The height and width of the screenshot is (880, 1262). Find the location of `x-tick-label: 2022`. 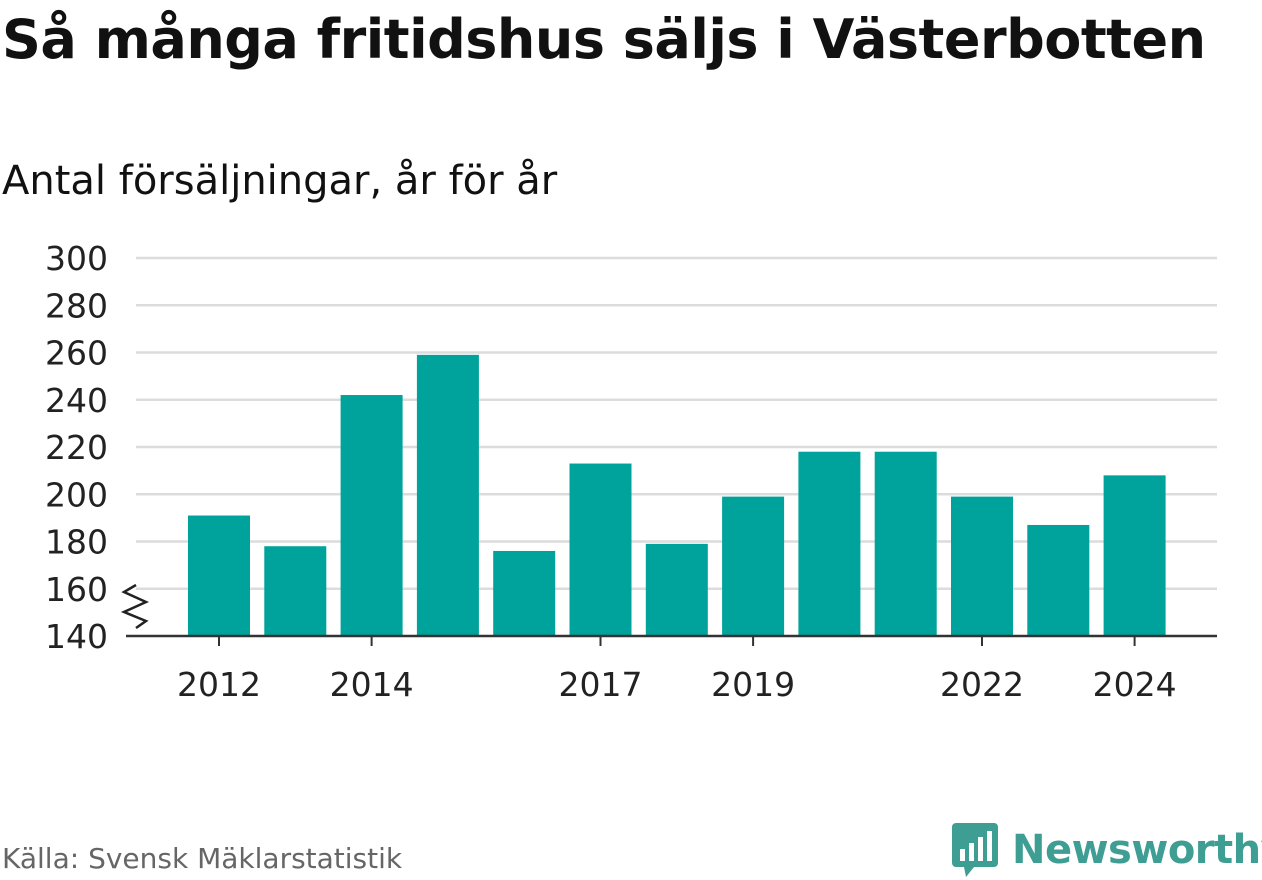

x-tick-label: 2022 is located at coordinates (982, 684).